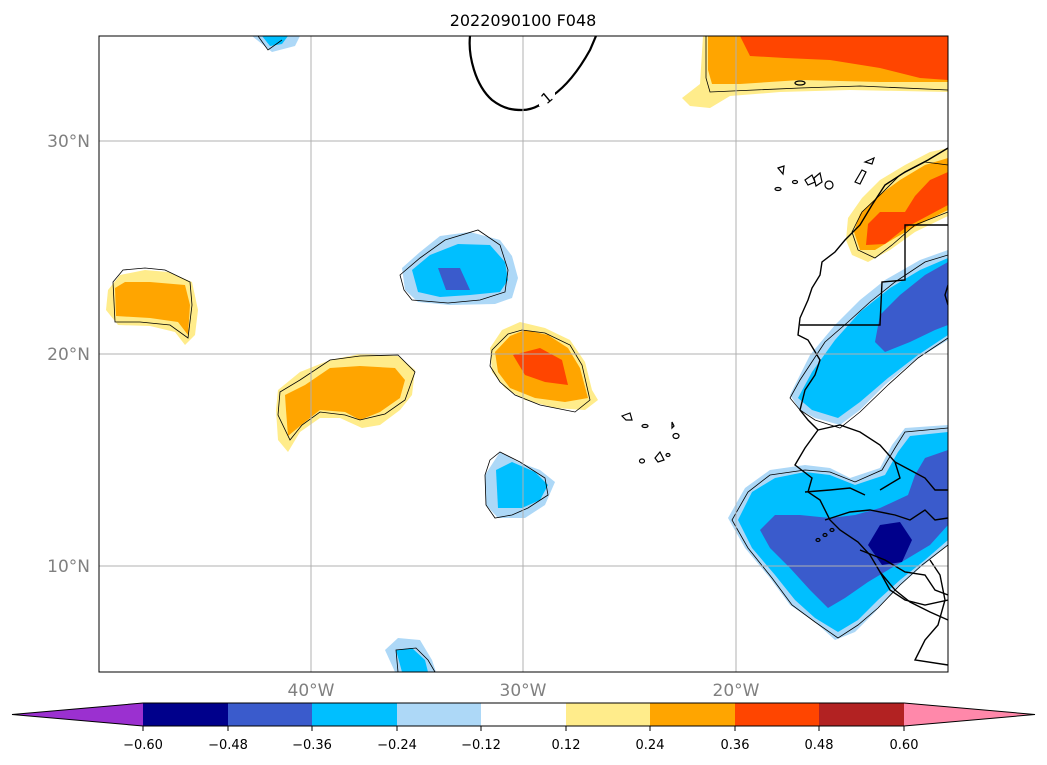 The height and width of the screenshot is (765, 1047). What do you see at coordinates (228, 745) in the screenshot?
I see `colorbar-tick-label: −0.48` at bounding box center [228, 745].